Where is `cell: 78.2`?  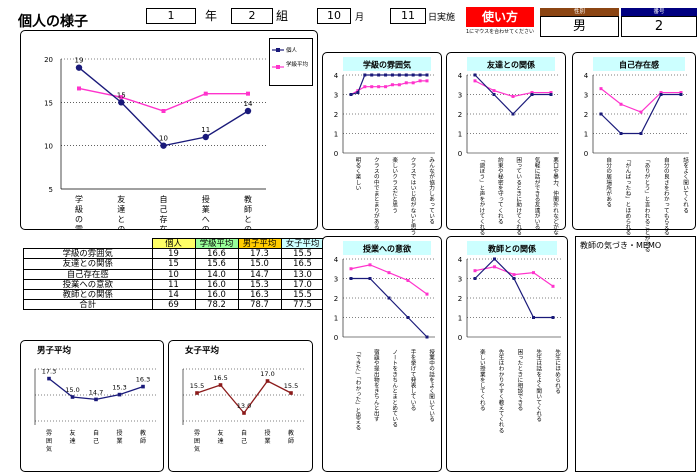 cell: 78.2 is located at coordinates (216, 305).